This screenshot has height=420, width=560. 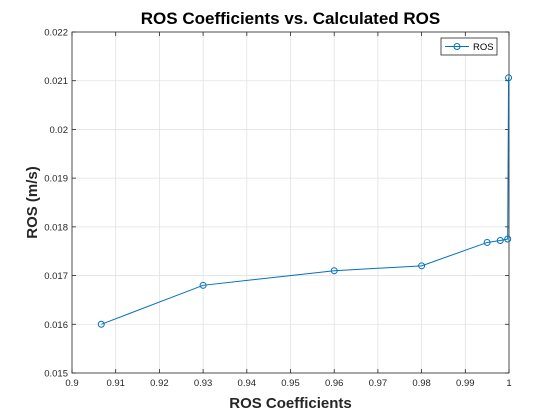 What do you see at coordinates (56, 374) in the screenshot?
I see `y-tick-label: 0.015` at bounding box center [56, 374].